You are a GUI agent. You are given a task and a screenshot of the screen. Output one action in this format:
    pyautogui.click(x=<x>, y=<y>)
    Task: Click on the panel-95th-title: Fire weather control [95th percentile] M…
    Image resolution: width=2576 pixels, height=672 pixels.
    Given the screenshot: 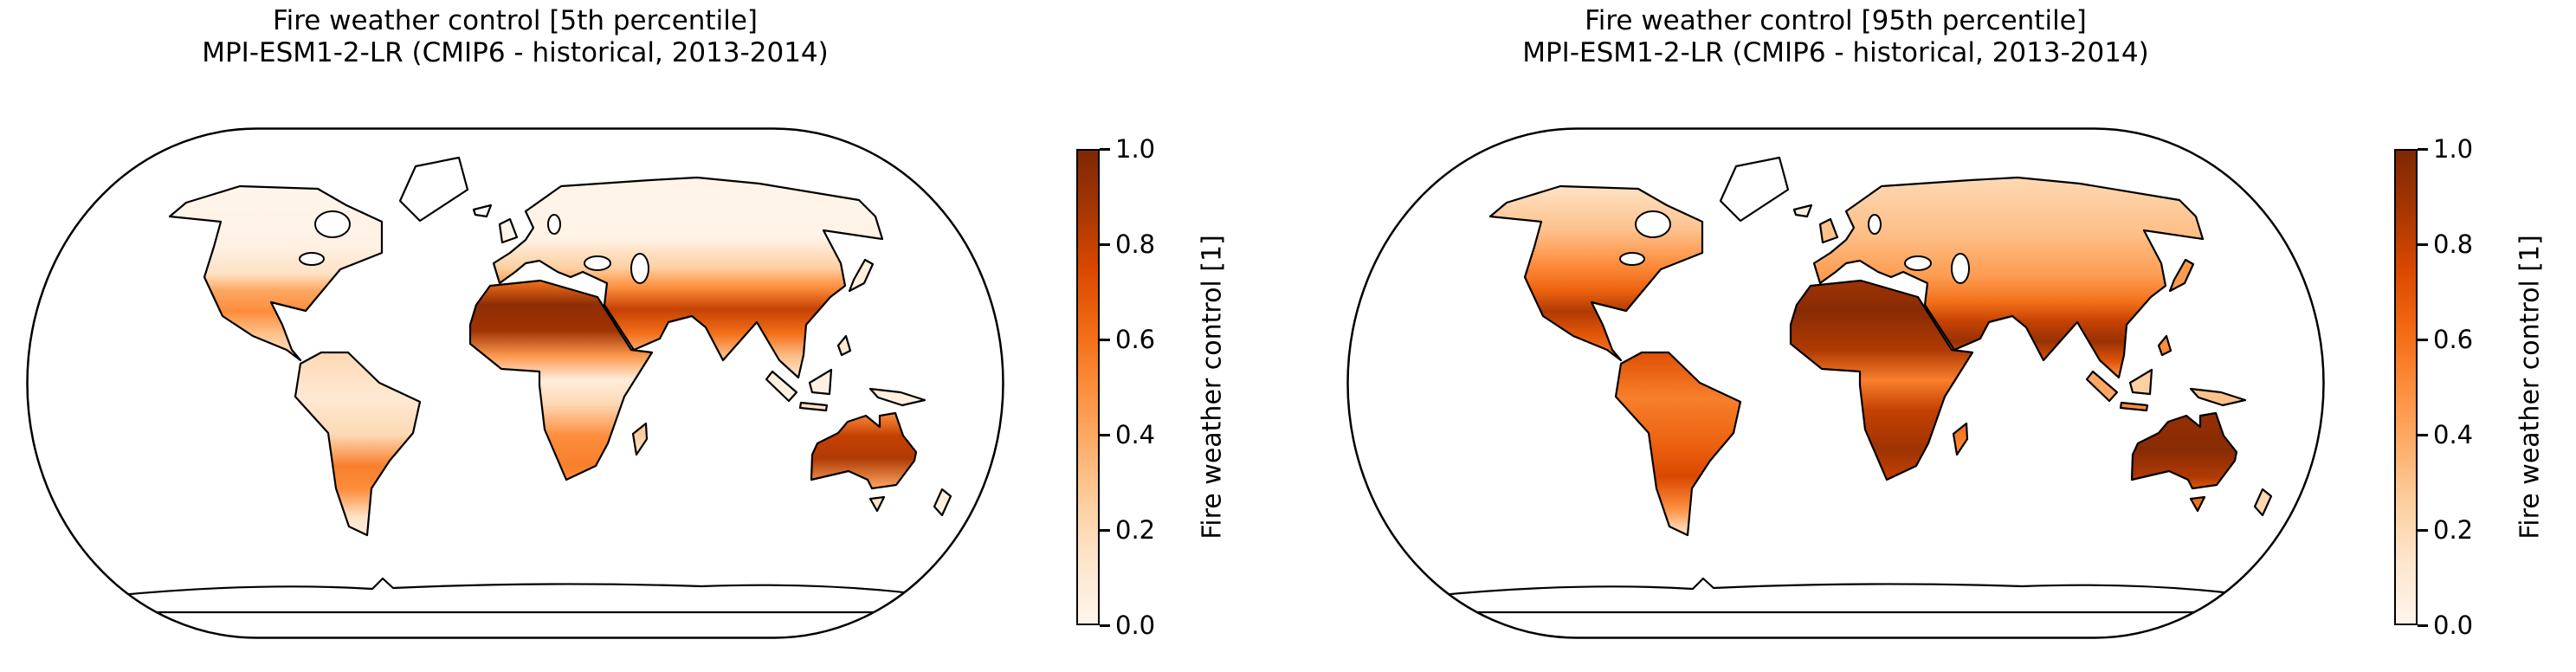 What is the action you would take?
    pyautogui.click(x=1835, y=37)
    